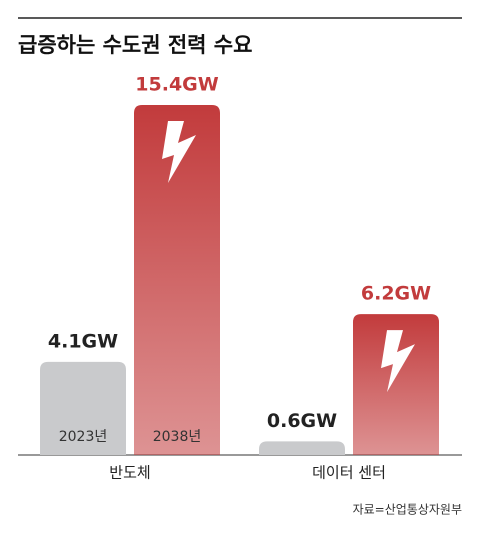 This screenshot has height=535, width=480. I want to click on series-label: 2023년, so click(83, 437).